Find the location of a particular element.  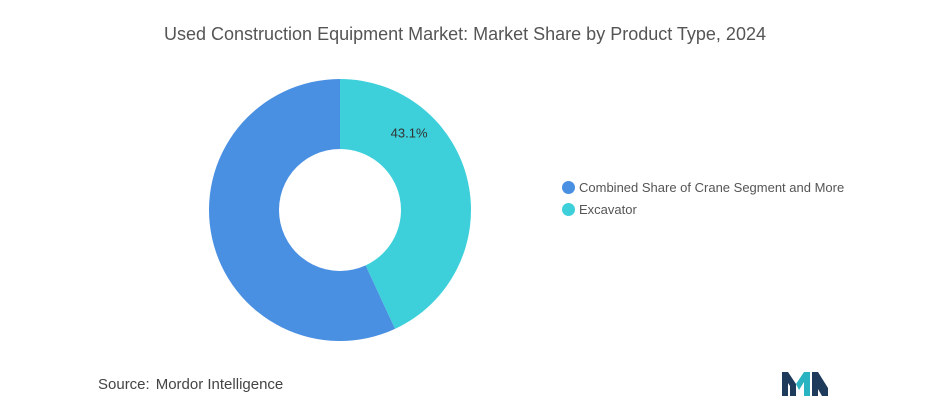

data-label-excavator: 43.1% is located at coordinates (409, 133).